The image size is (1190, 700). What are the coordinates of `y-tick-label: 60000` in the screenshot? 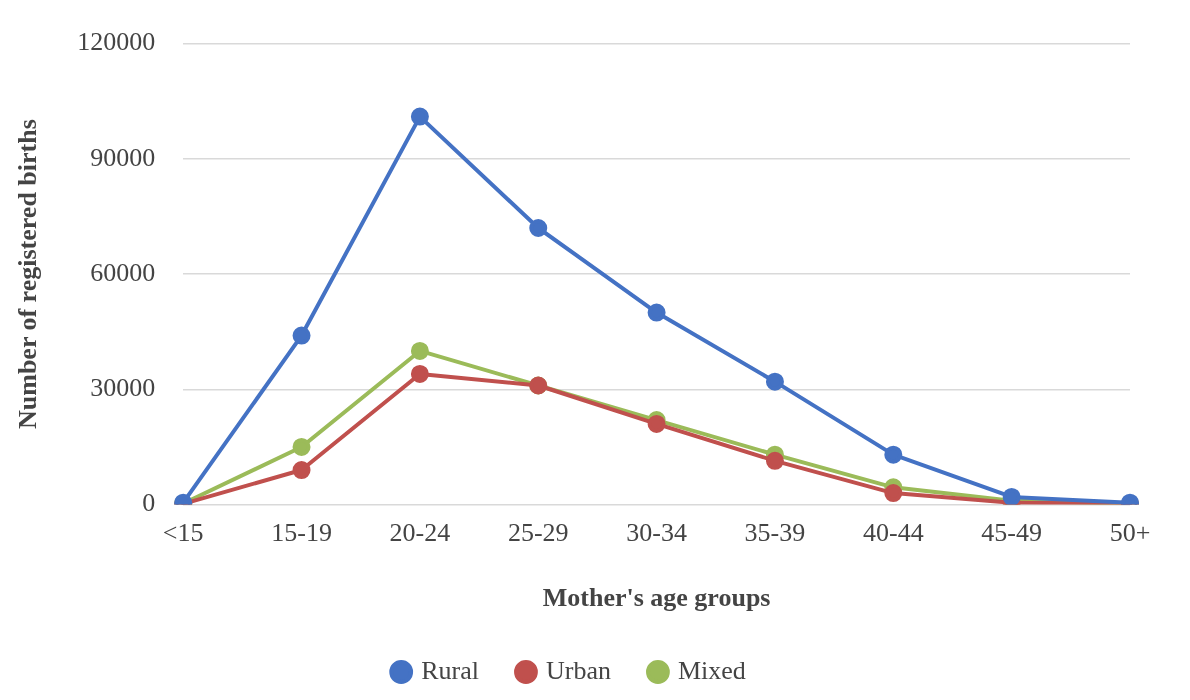 It's located at (123, 272).